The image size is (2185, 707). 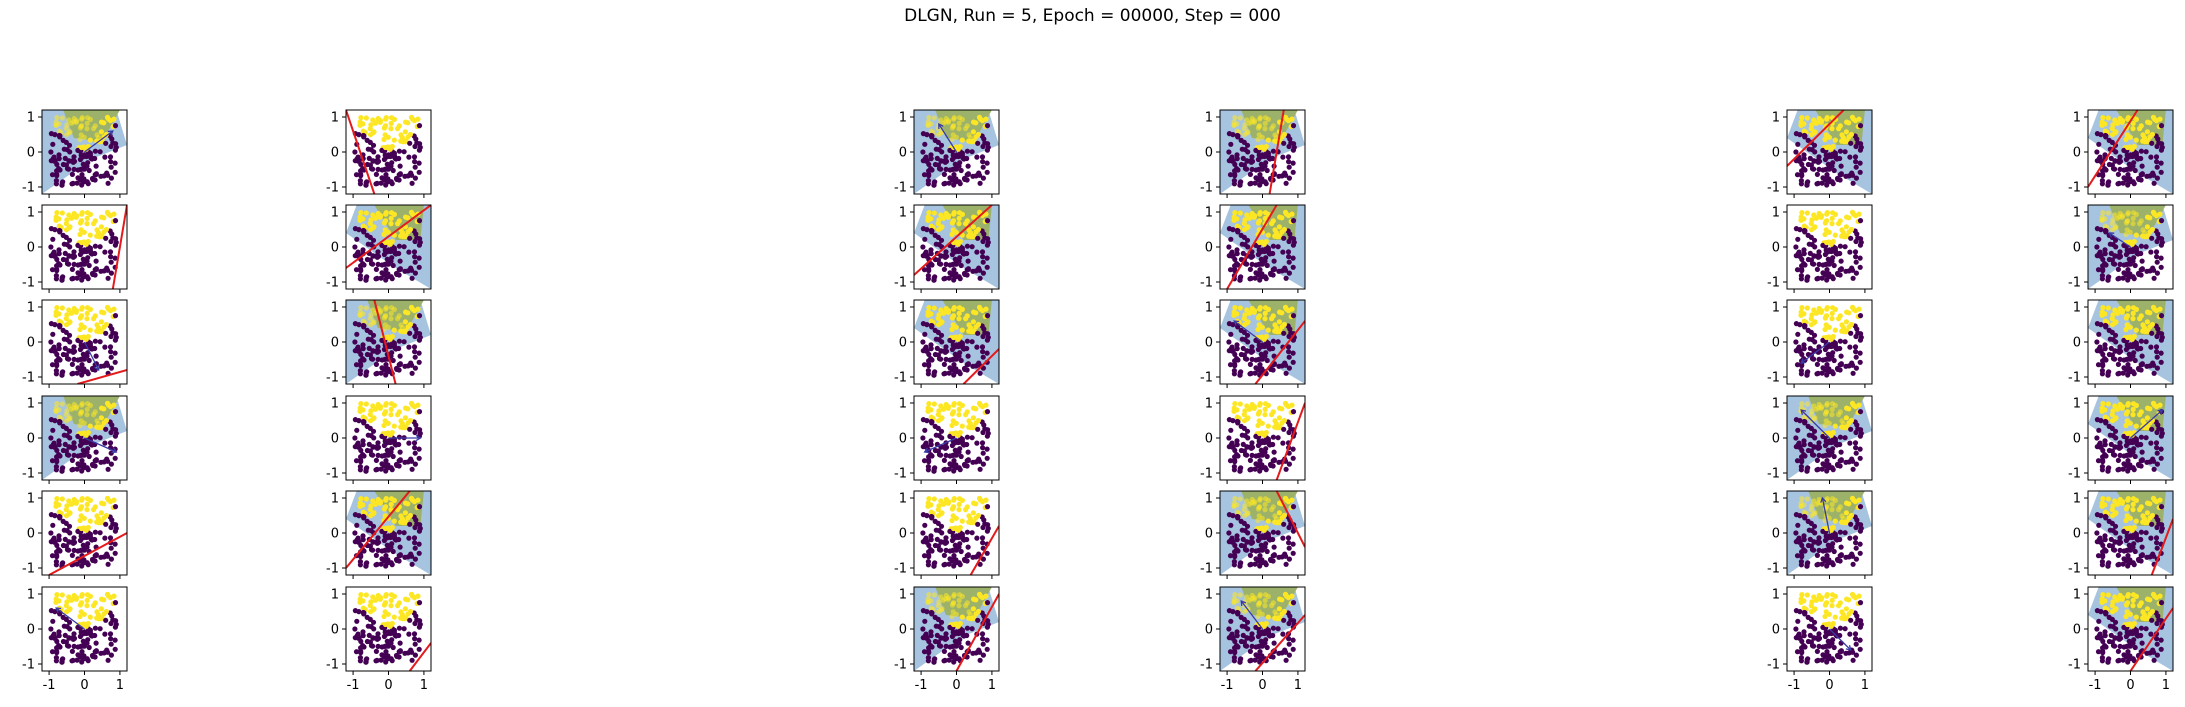 I want to click on weight-arrowhead, so click(x=97, y=368).